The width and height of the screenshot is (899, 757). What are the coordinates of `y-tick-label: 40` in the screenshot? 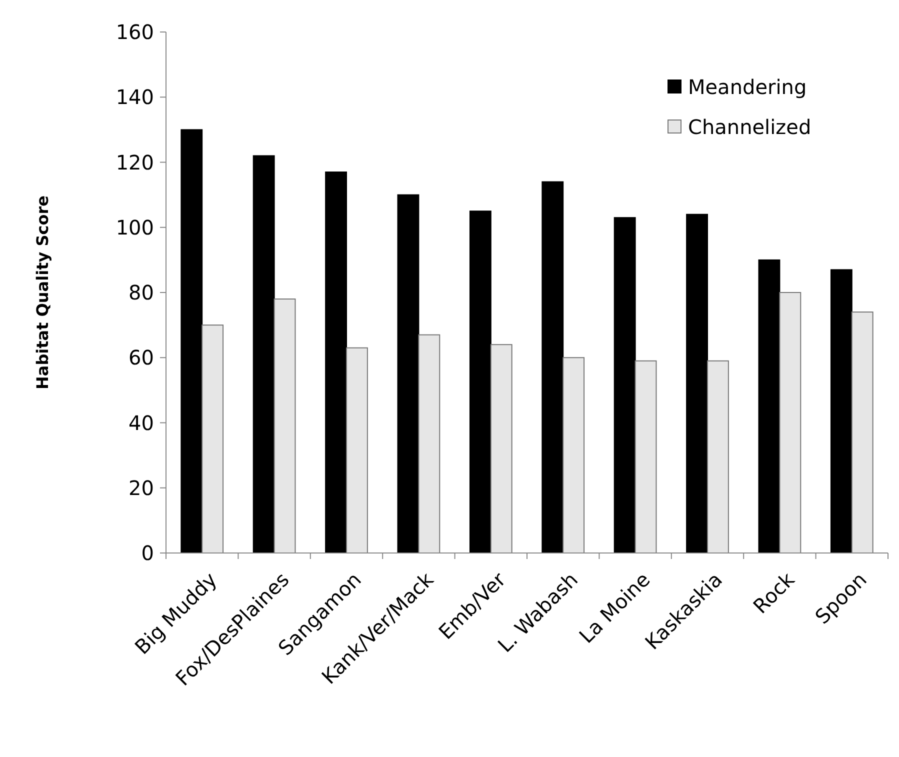 It's located at (141, 422).